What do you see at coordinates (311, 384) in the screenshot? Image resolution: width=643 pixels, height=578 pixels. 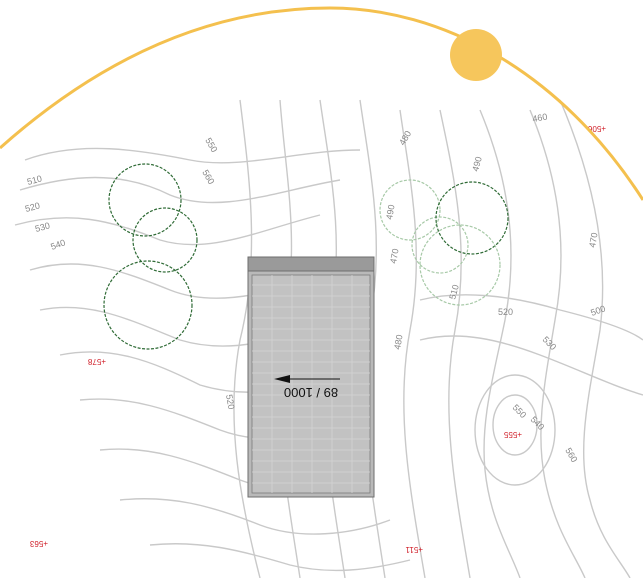 I see `building-grid` at bounding box center [311, 384].